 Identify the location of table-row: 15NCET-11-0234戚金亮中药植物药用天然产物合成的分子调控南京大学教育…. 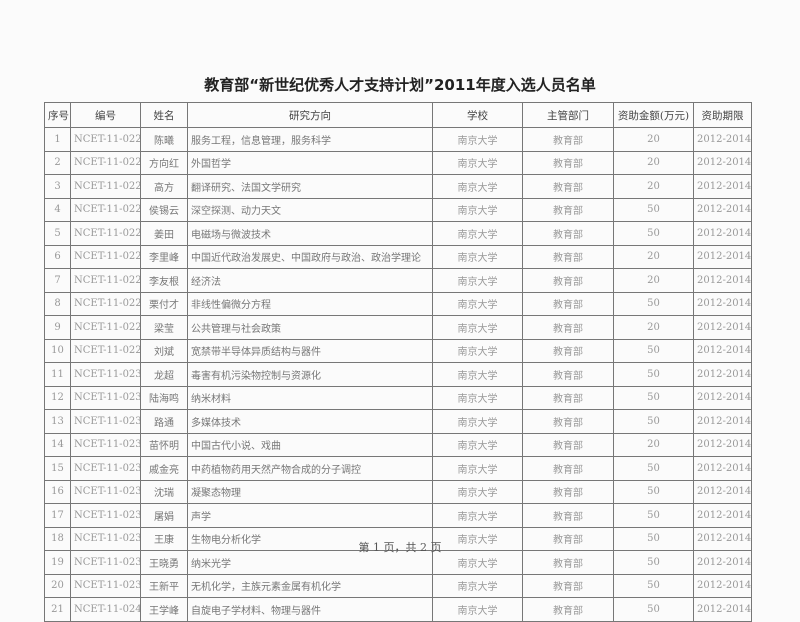
(398, 468).